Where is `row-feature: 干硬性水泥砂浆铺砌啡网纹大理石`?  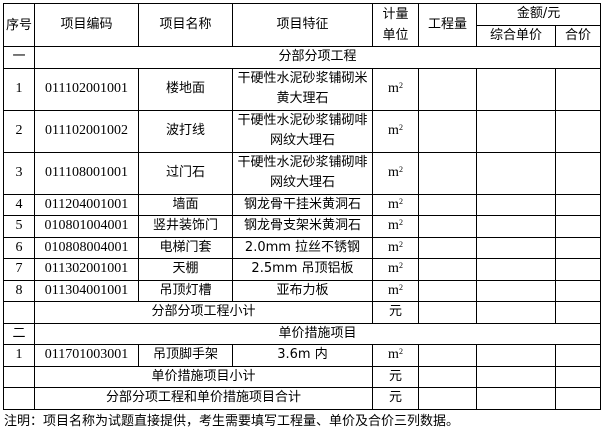 row-feature: 干硬性水泥砂浆铺砌啡网纹大理石 is located at coordinates (302, 173).